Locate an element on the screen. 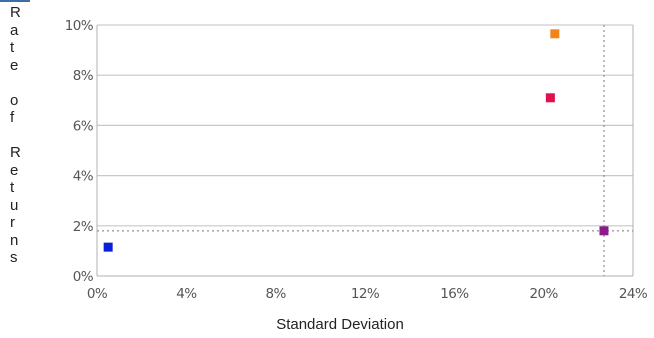  y-tick-label-5: 10% is located at coordinates (79, 26).